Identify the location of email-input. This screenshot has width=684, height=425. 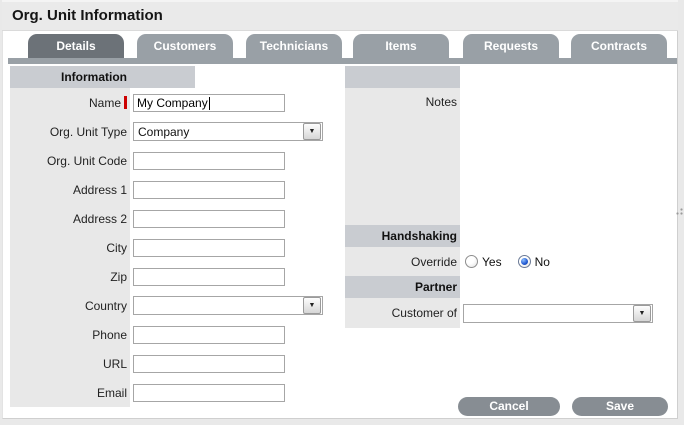
(209, 392).